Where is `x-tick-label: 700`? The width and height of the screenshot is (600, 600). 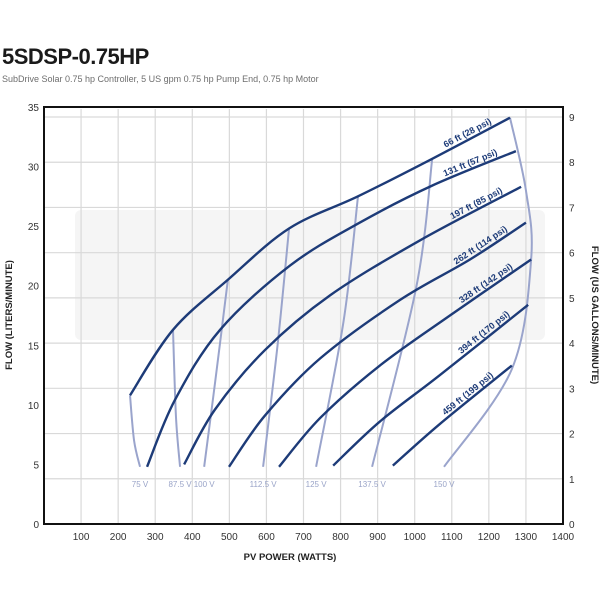
x-tick-label: 700 is located at coordinates (303, 537).